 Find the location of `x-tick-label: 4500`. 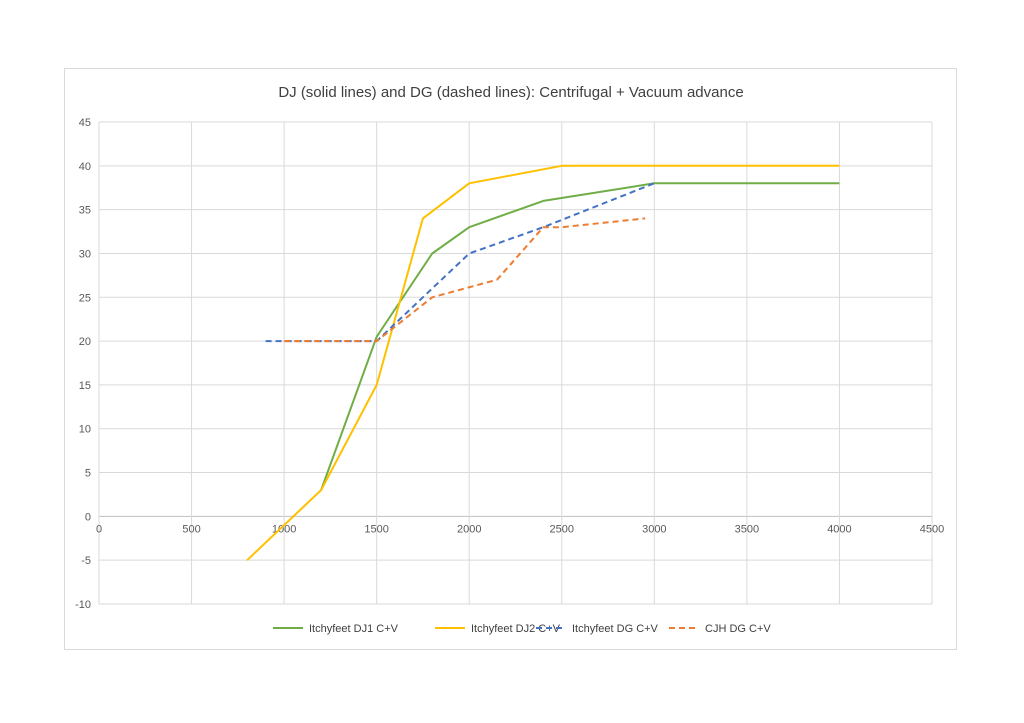

x-tick-label: 4500 is located at coordinates (932, 529).